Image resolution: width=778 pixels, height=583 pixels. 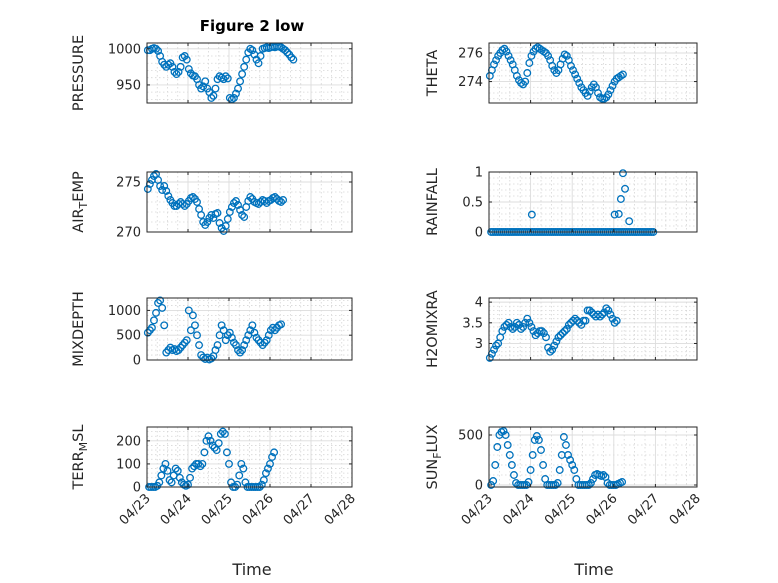 What do you see at coordinates (128, 183) in the screenshot?
I see `y-tick-label: 275` at bounding box center [128, 183].